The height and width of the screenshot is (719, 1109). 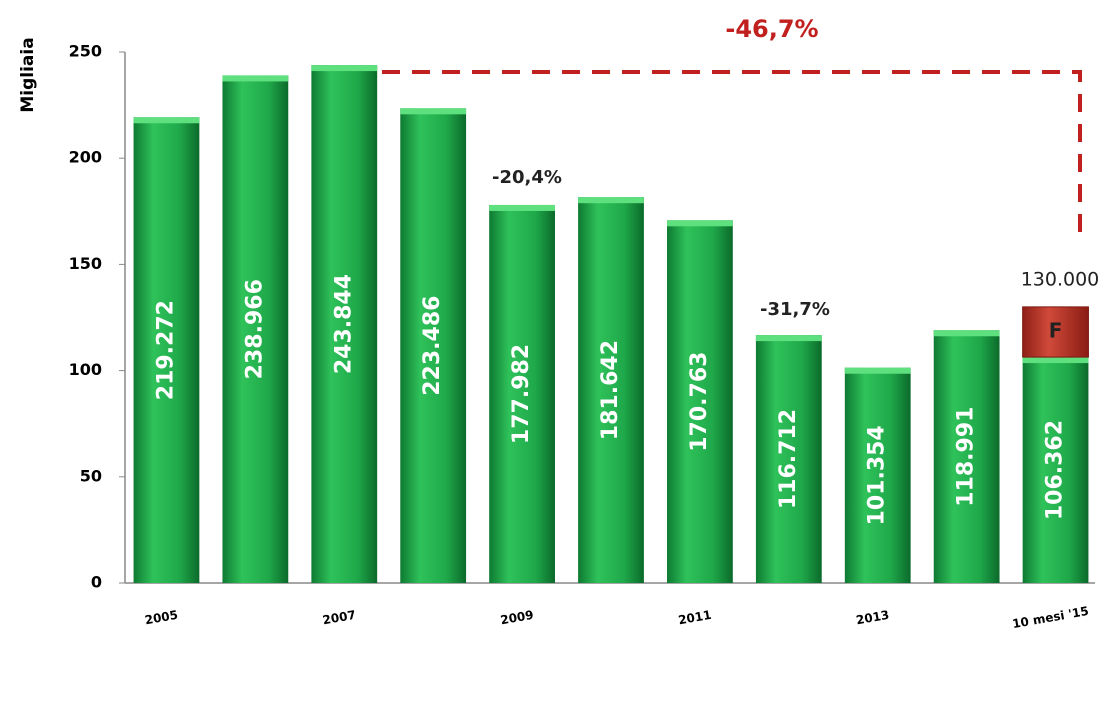 What do you see at coordinates (85, 157) in the screenshot?
I see `y-tick-label: 200` at bounding box center [85, 157].